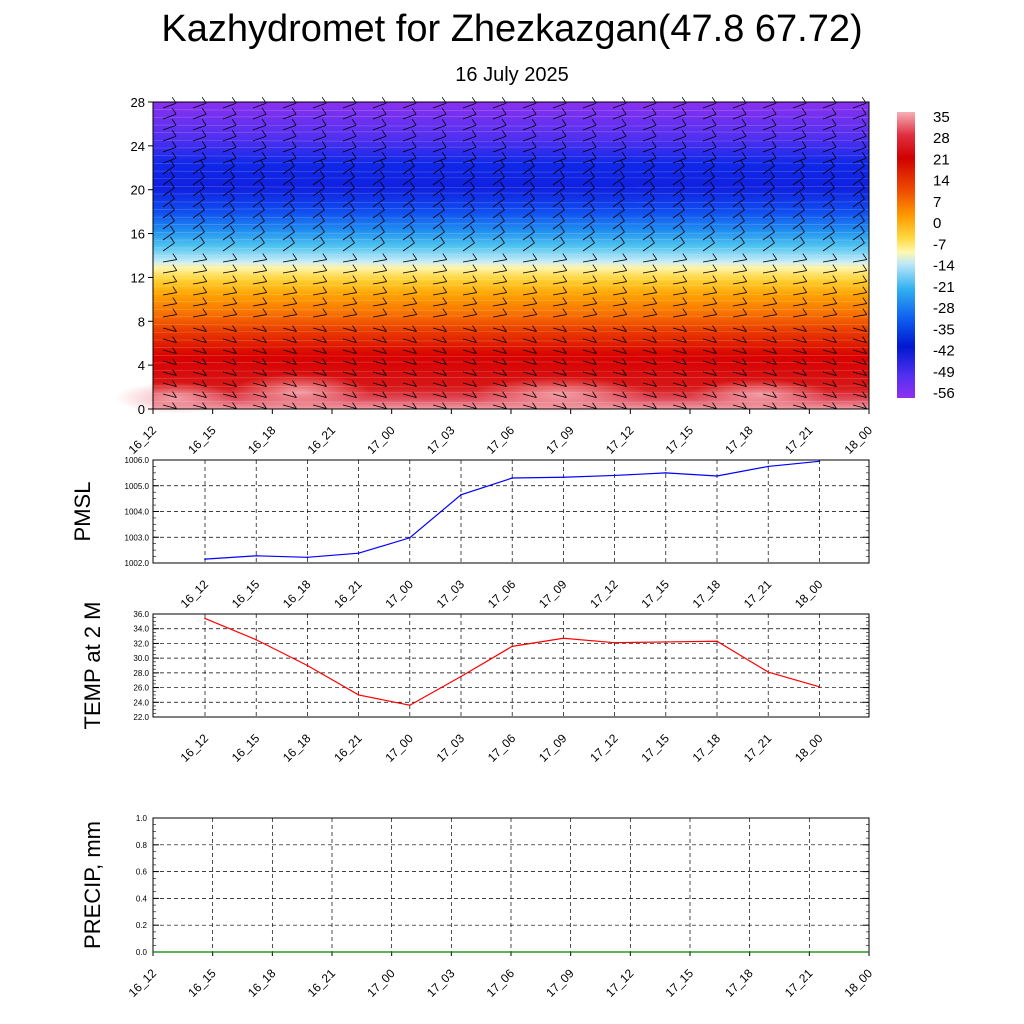 This screenshot has height=1024, width=1024. Describe the element at coordinates (620, 983) in the screenshot. I see `x-tick-label: 17_12` at that location.